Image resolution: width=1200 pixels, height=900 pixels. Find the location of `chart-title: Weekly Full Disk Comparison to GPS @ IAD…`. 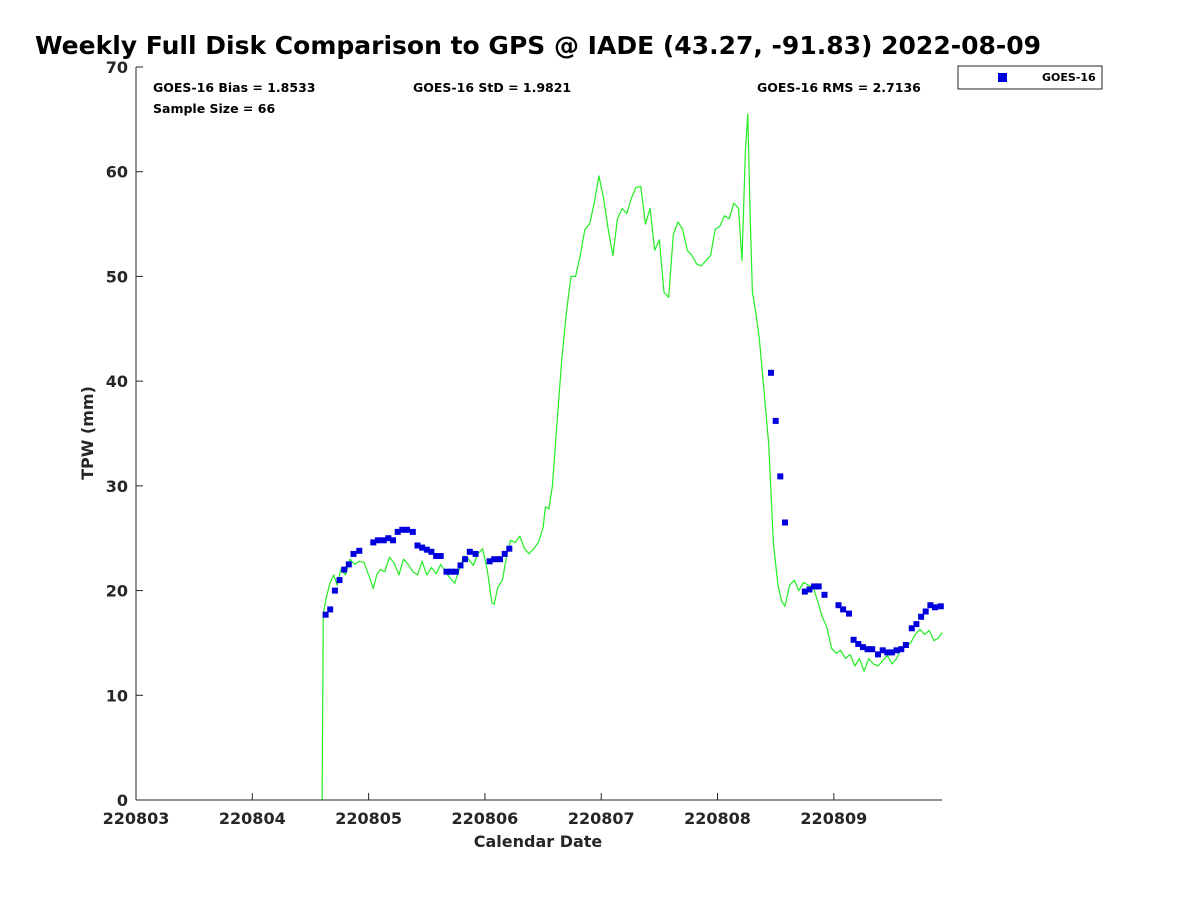

chart-title: Weekly Full Disk Comparison to GPS @ IAD… is located at coordinates (538, 45).